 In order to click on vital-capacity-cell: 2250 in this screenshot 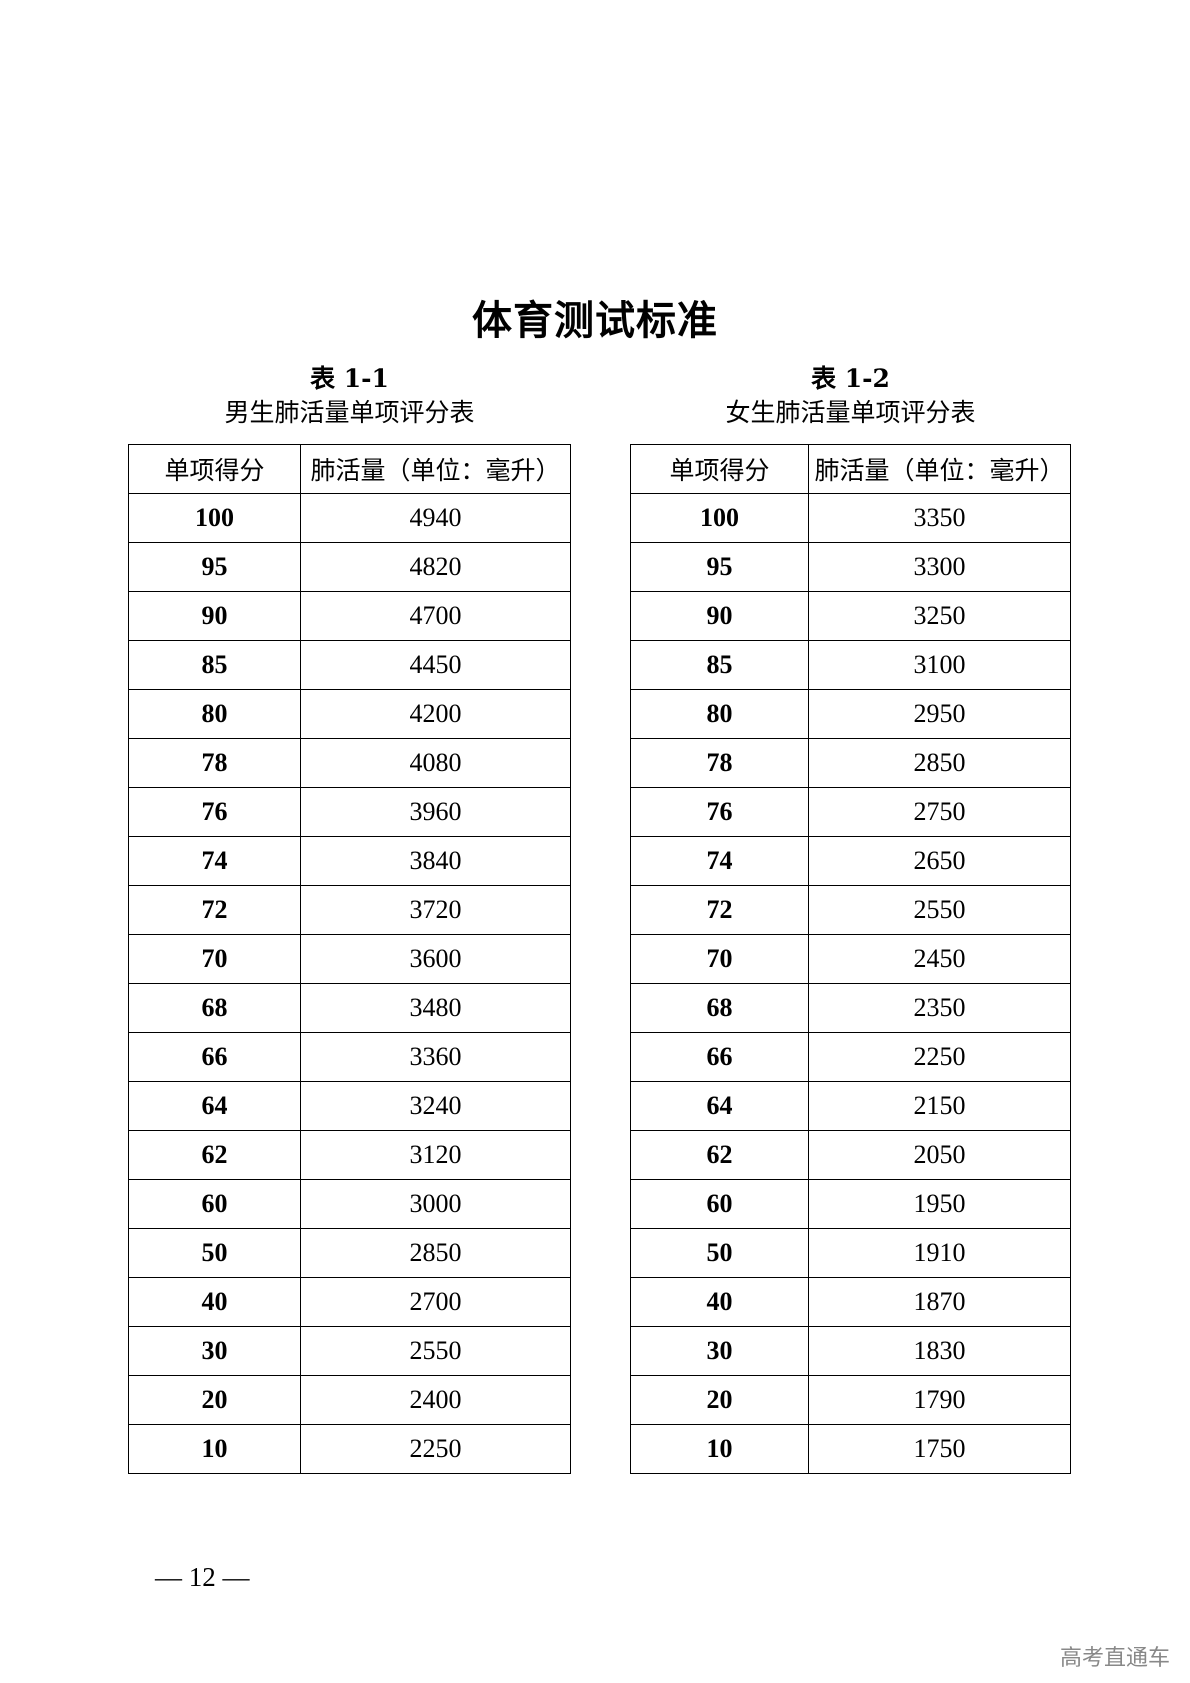, I will do `click(435, 1449)`.